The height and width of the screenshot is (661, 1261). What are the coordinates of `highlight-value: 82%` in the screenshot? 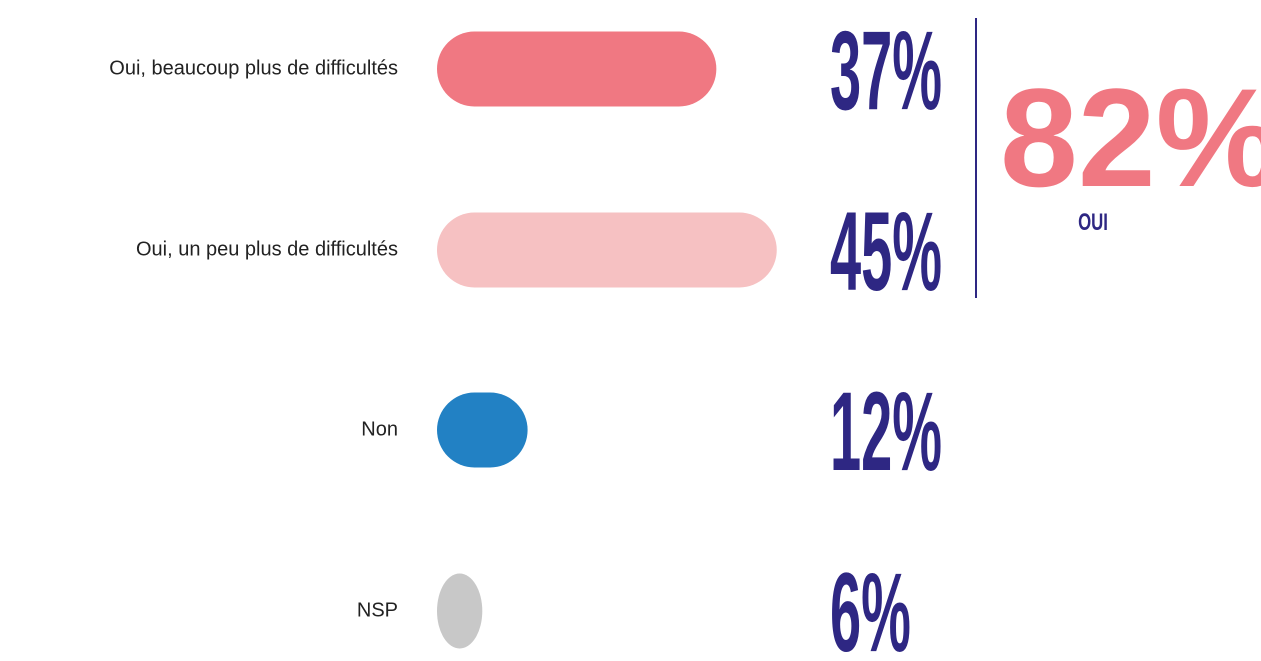 It's located at (1130, 137).